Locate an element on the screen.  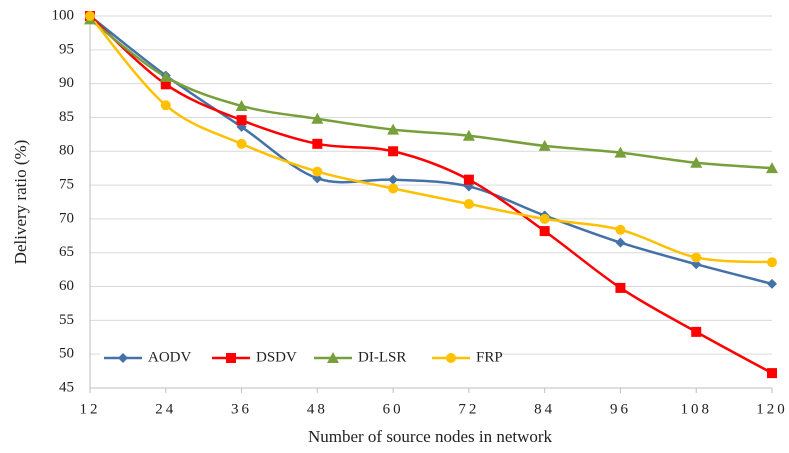
x-tick-label: 120 is located at coordinates (772, 409).